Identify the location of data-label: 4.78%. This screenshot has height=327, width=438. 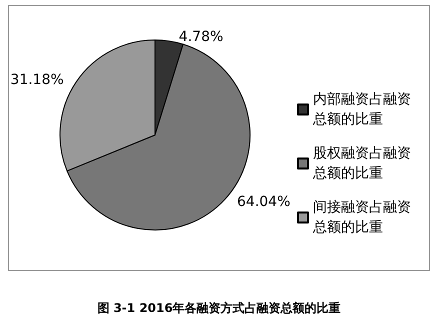
(201, 37).